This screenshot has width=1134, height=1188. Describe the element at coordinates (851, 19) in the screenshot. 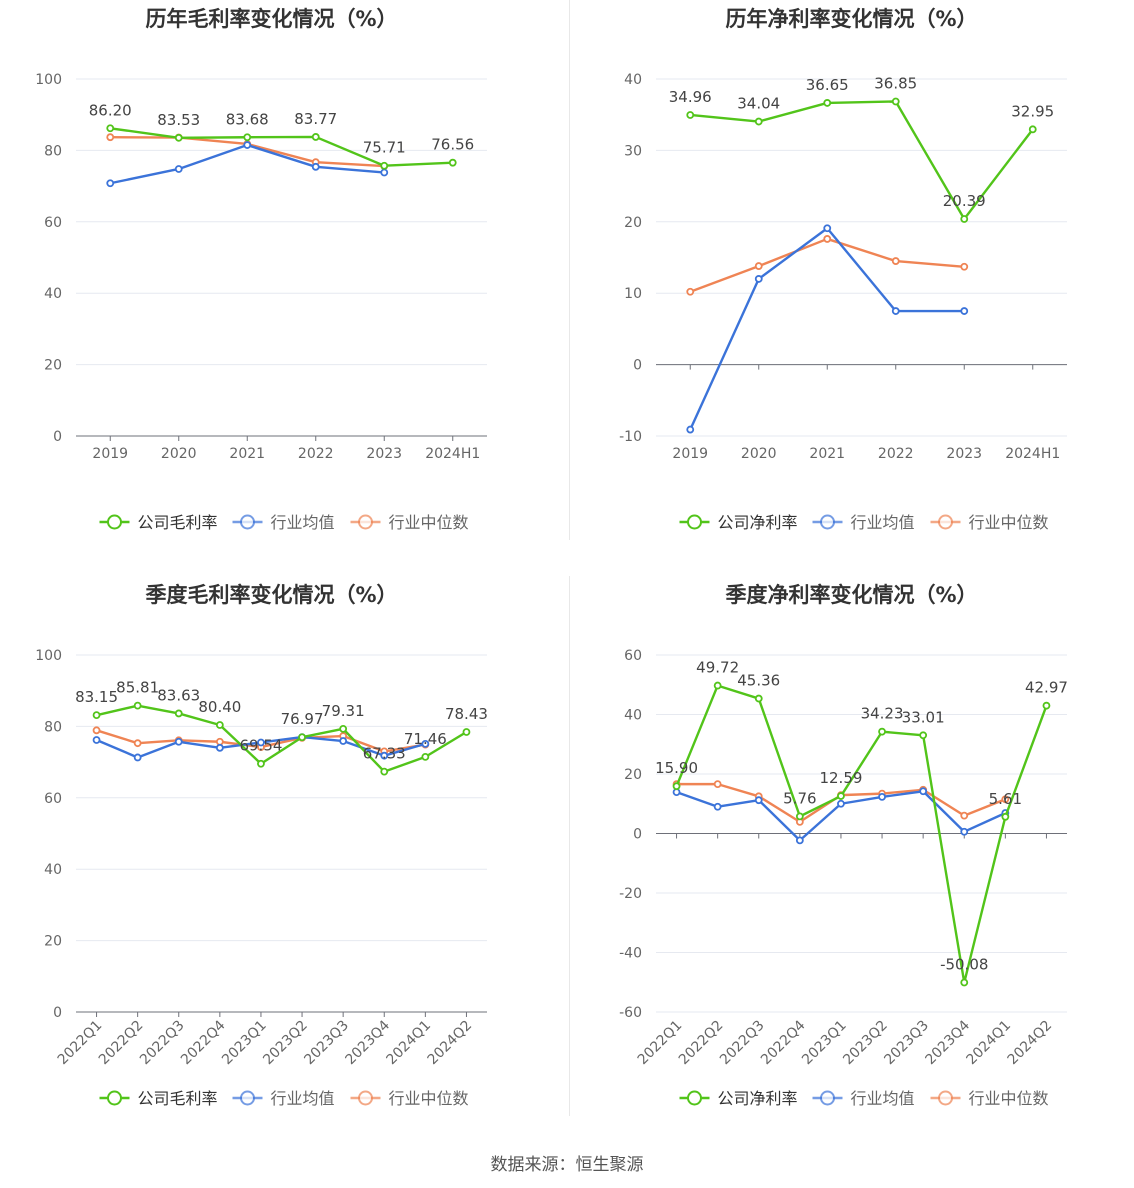

I see `chart-title: 历年净利率变化情况（%）` at that location.